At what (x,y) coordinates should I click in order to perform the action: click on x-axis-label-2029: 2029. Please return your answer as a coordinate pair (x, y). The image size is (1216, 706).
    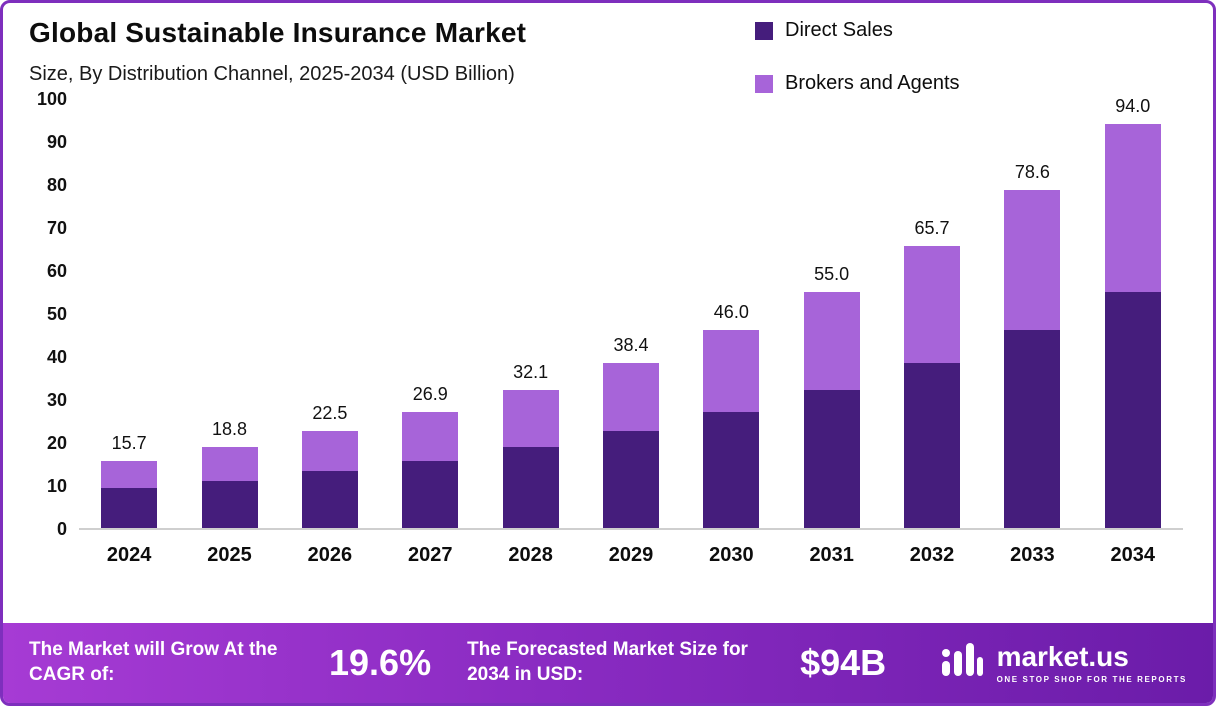
    Looking at the image, I should click on (631, 555).